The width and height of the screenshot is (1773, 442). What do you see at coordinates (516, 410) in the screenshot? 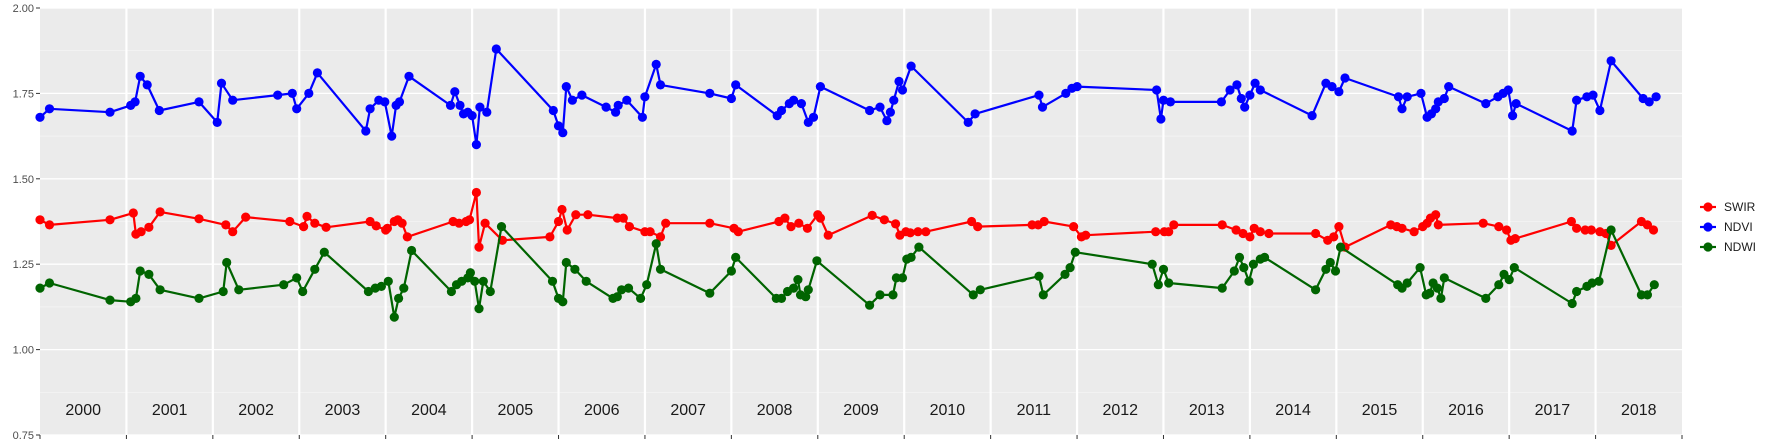
I see `year-label: 2005` at bounding box center [516, 410].